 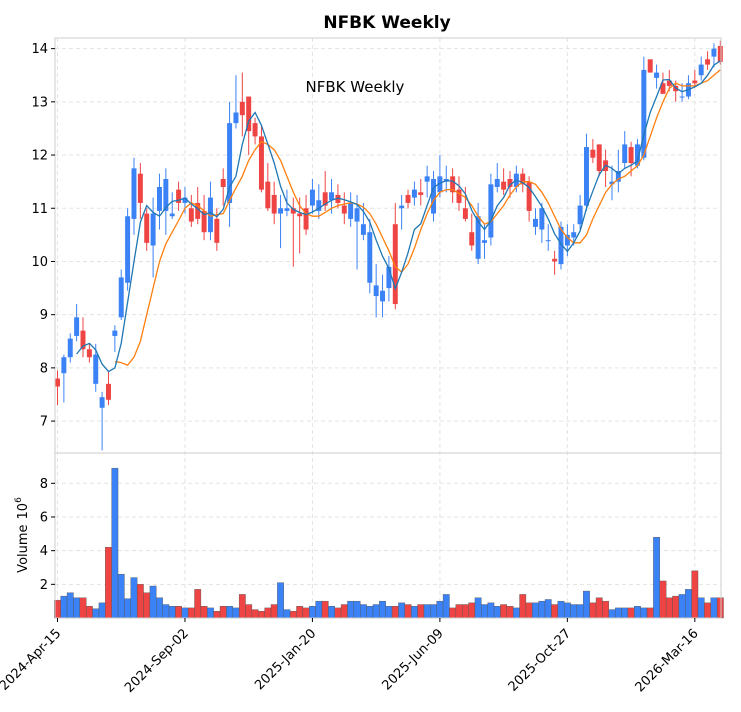 What do you see at coordinates (44, 551) in the screenshot?
I see `volume-tick-label: 4` at bounding box center [44, 551].